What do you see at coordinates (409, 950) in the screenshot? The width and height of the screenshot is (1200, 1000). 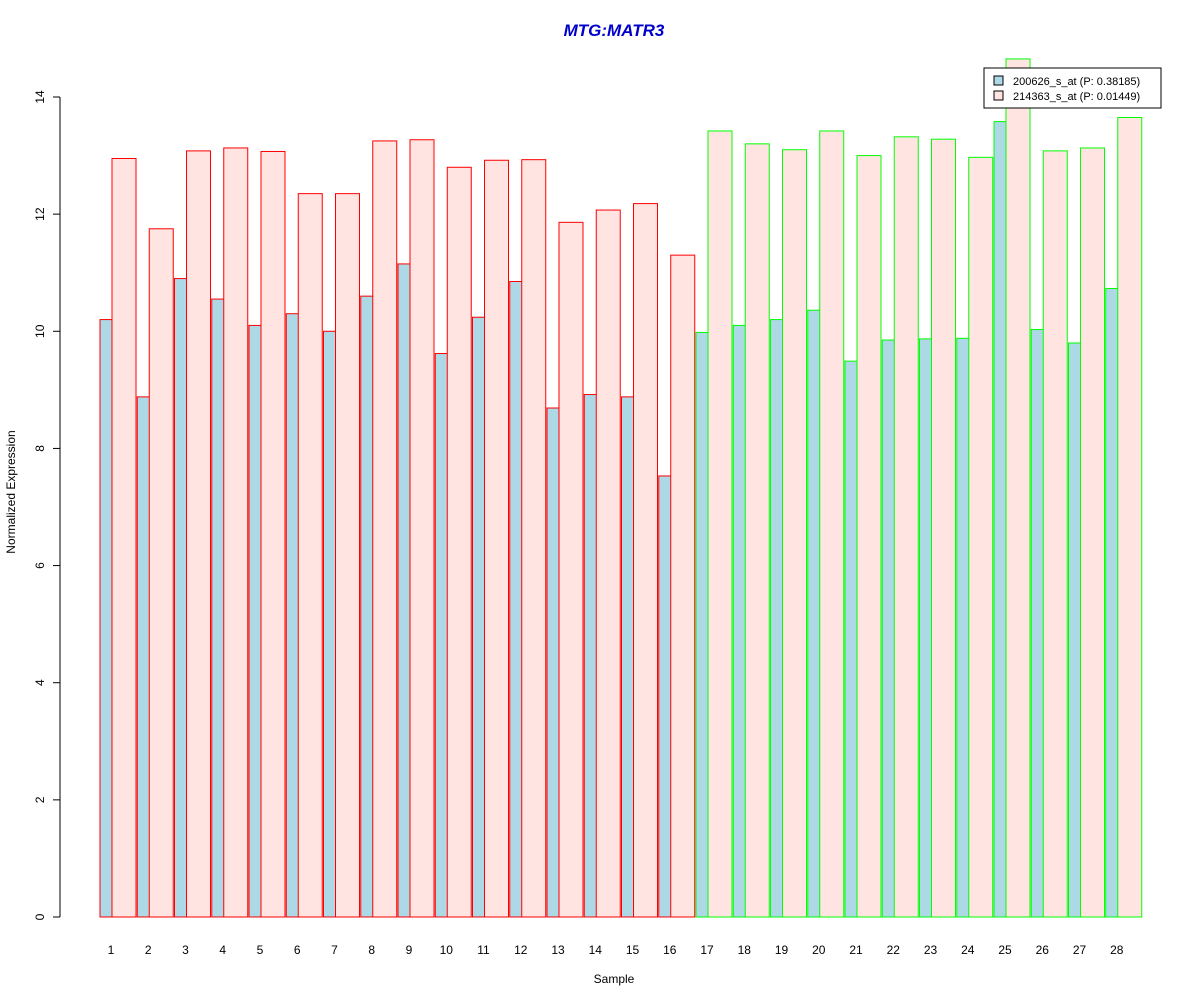 I see `x-tick-label: 9` at bounding box center [409, 950].